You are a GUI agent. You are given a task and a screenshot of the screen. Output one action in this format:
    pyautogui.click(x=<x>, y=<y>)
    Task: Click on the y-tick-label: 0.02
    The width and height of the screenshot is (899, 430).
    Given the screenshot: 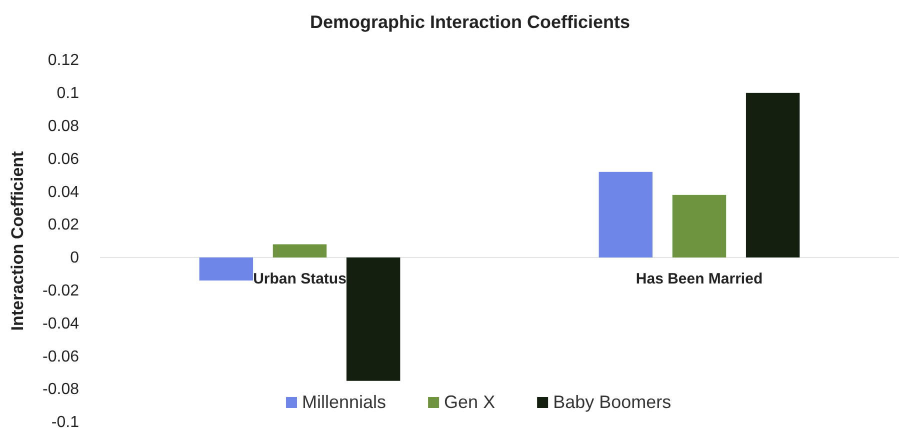 What is the action you would take?
    pyautogui.click(x=64, y=225)
    